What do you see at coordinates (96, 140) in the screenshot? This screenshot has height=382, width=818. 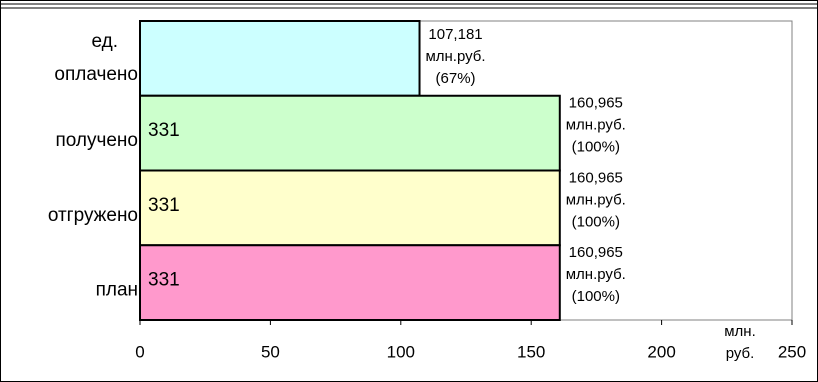 I see `y-tick-label: получено` at bounding box center [96, 140].